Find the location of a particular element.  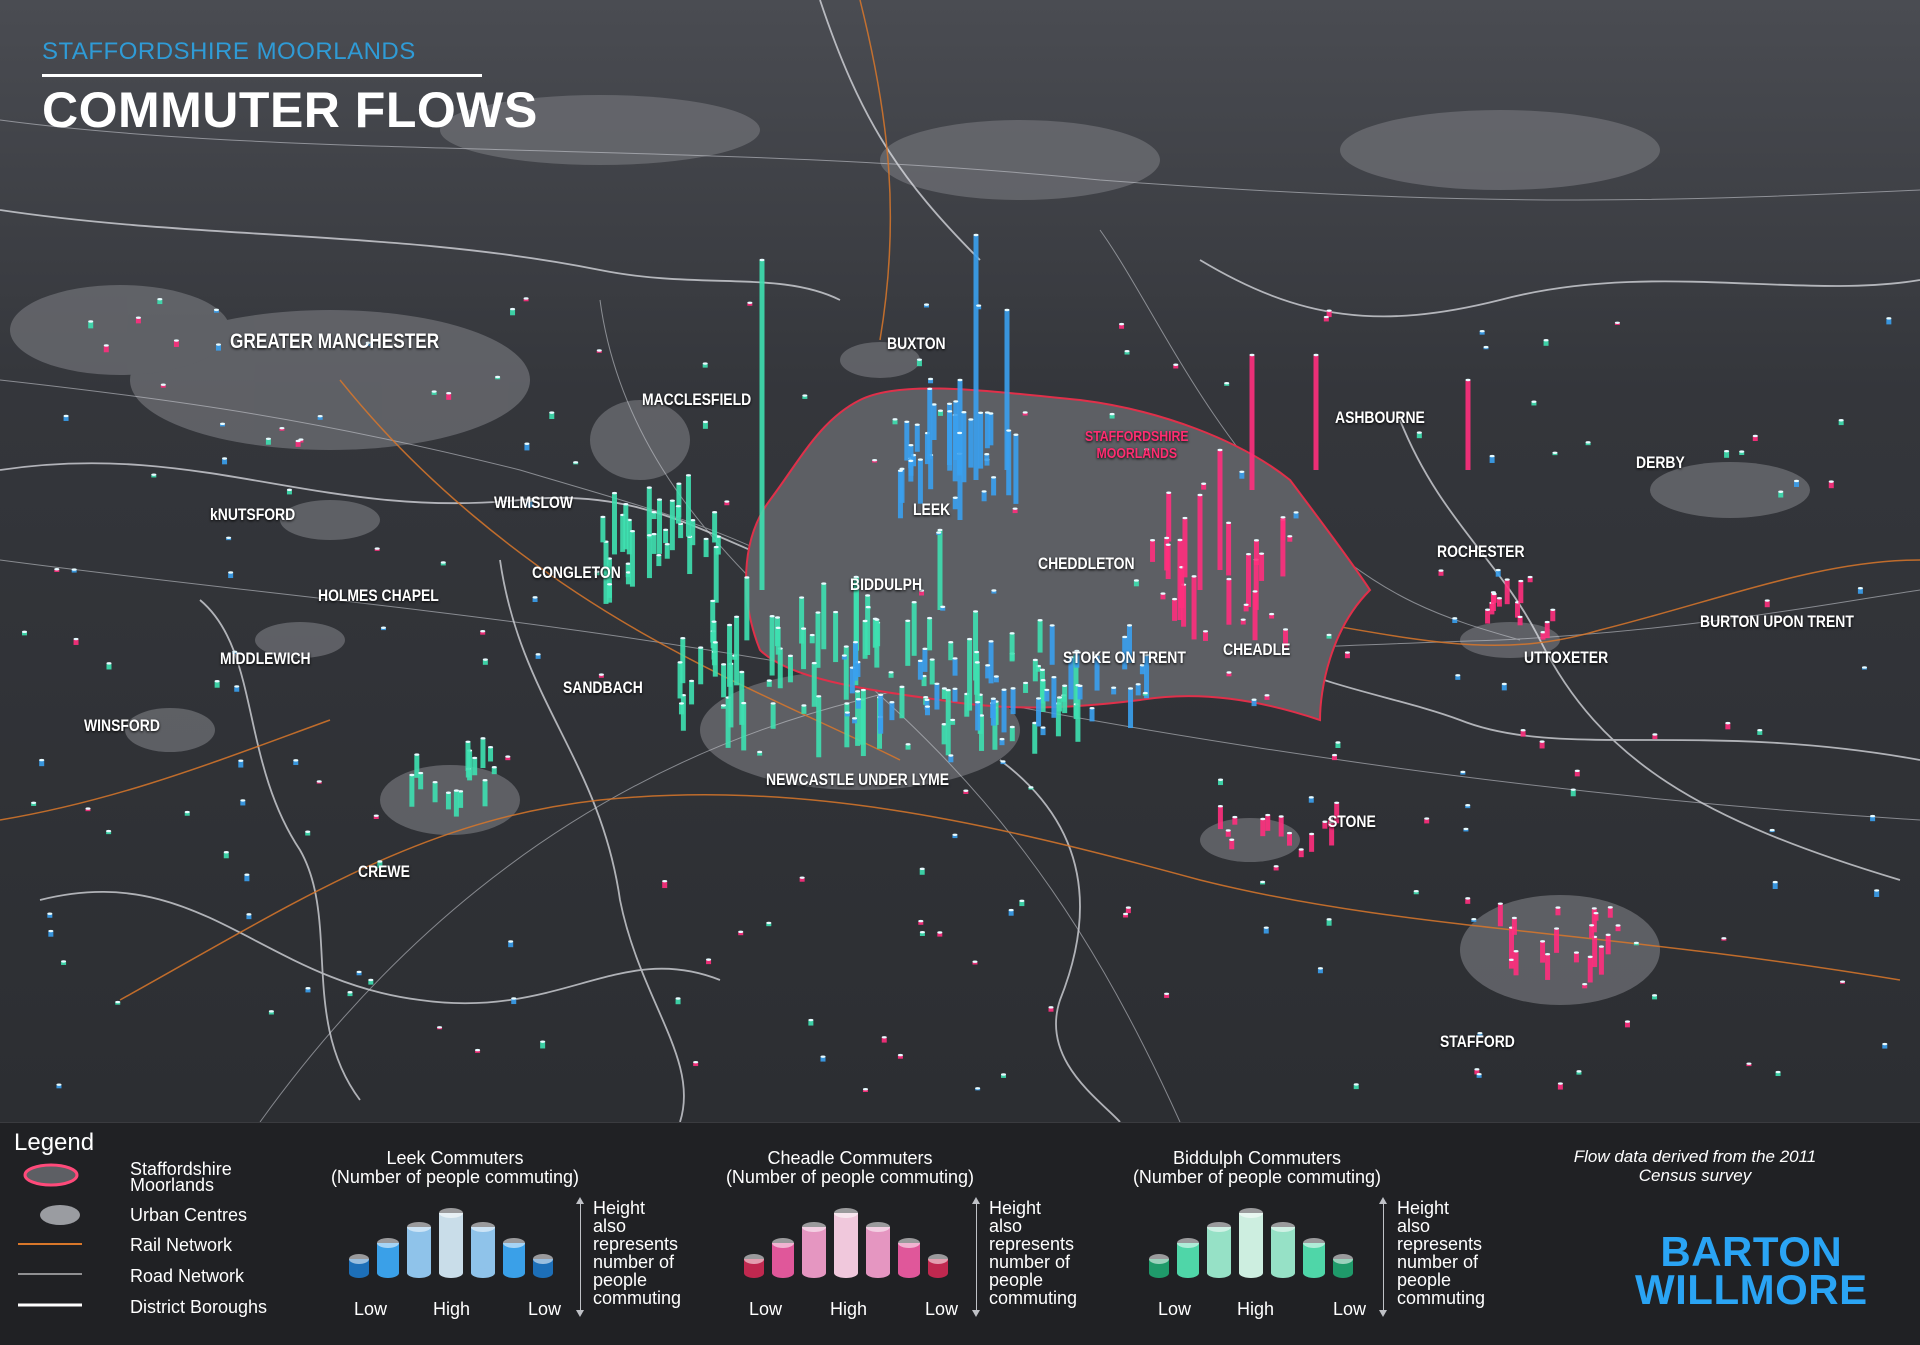

biddulph-note-5: people is located at coordinates (1424, 1280).